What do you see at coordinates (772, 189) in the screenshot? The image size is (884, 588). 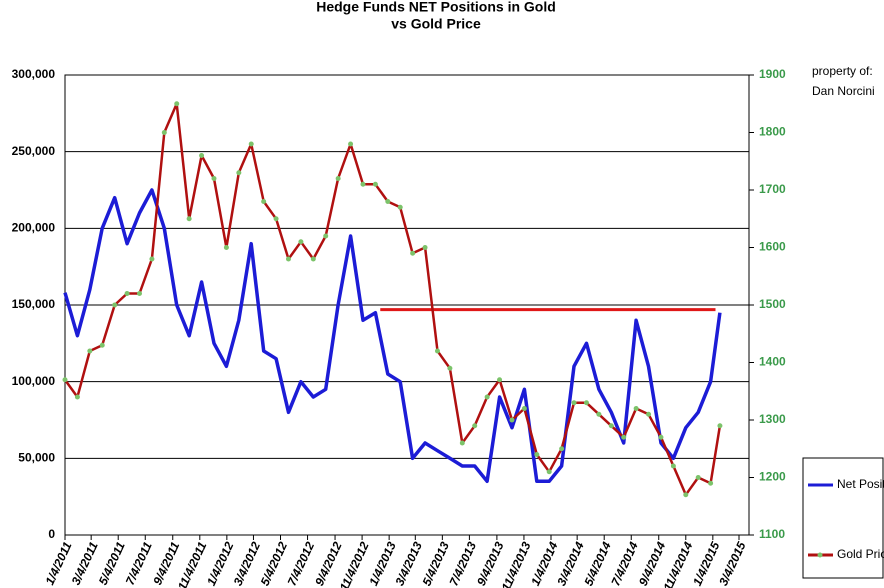 I see `y2-tick-label: 1700` at bounding box center [772, 189].